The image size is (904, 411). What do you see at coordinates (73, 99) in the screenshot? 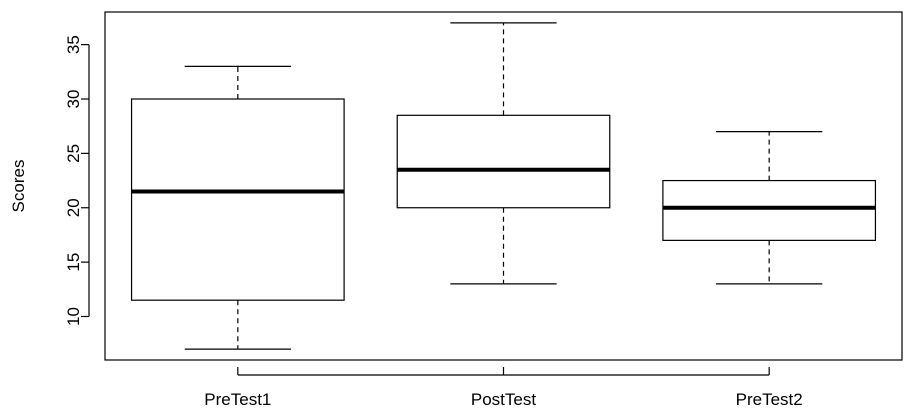
I see `y-tick-label: 30` at bounding box center [73, 99].